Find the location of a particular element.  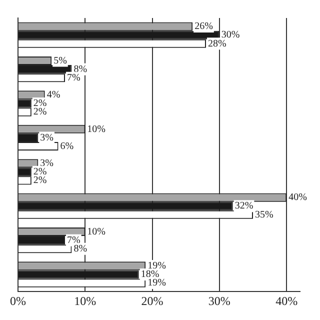

data-label: 18% is located at coordinates (150, 274).